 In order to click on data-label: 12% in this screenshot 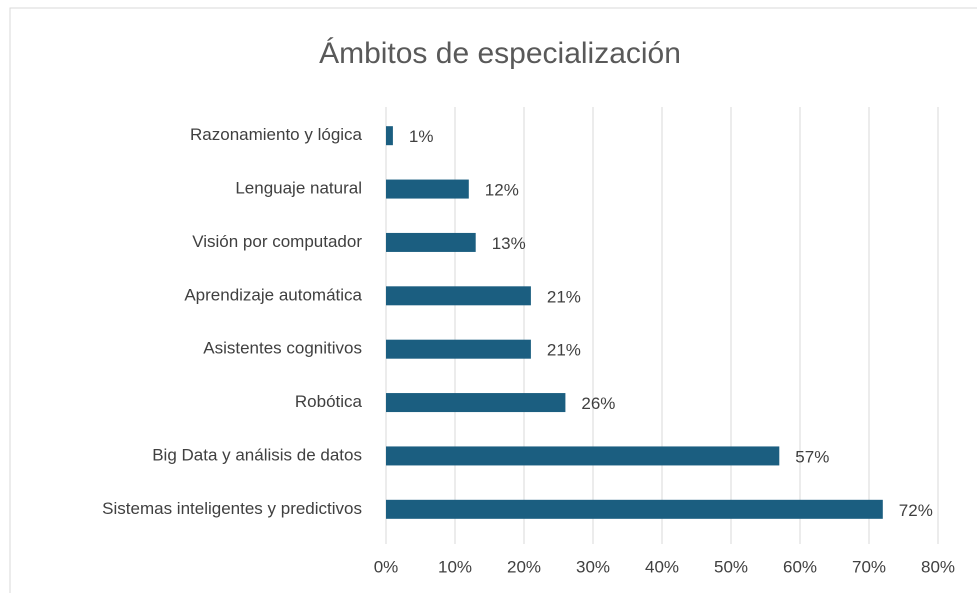, I will do `click(502, 190)`.